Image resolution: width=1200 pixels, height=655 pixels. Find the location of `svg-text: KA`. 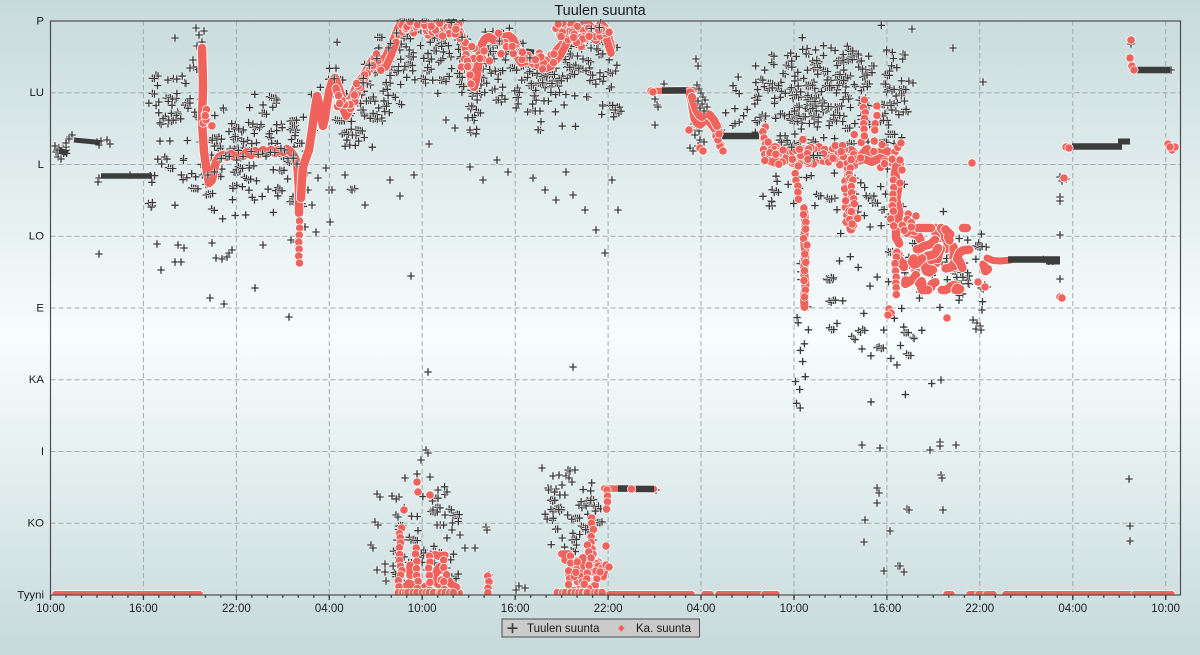

svg-text: KA is located at coordinates (37, 380).